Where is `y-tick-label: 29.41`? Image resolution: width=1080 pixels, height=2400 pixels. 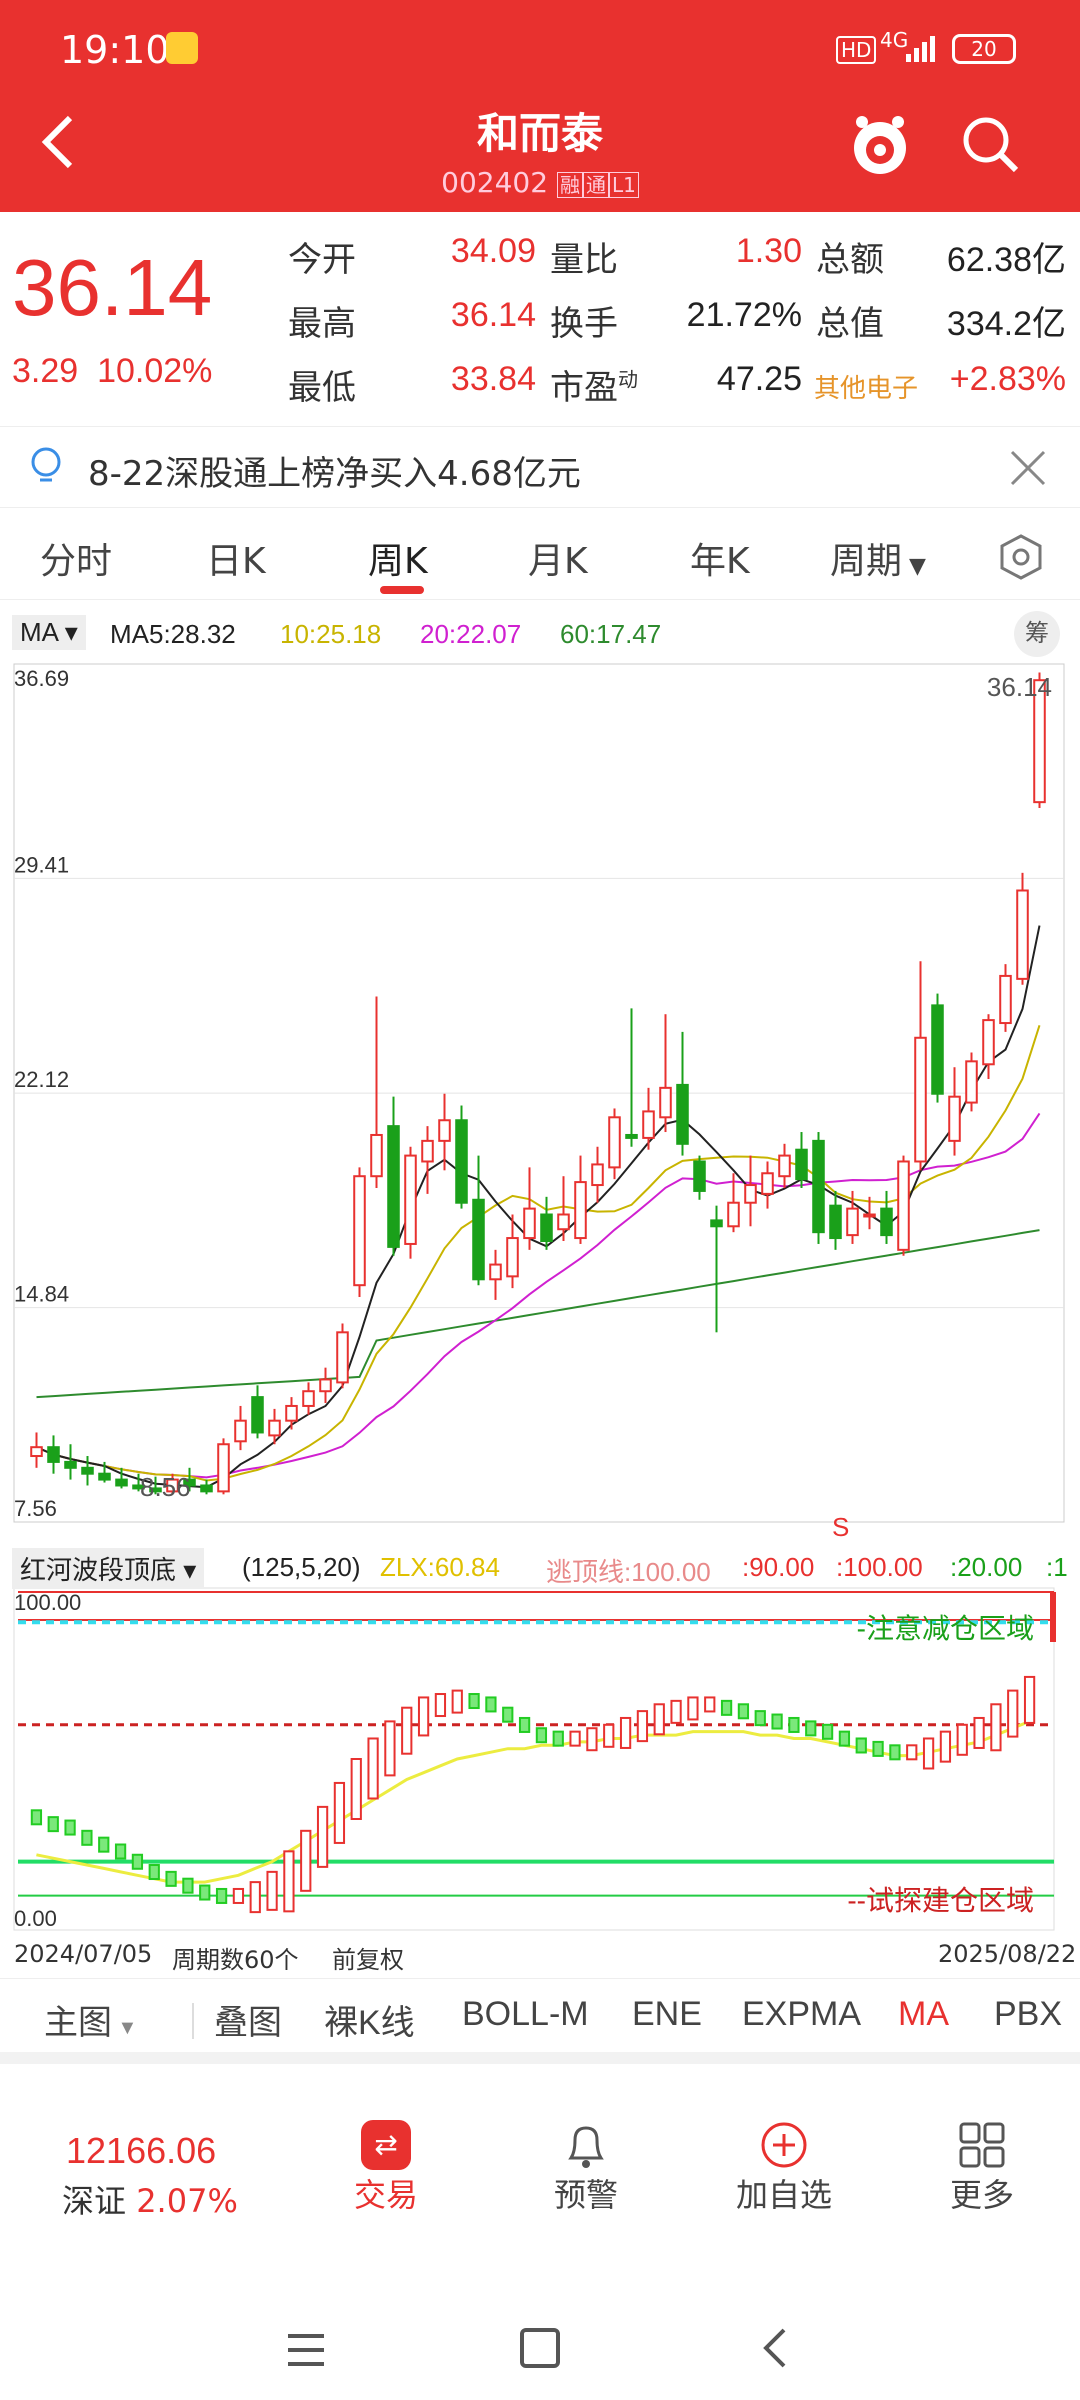
y-tick-label: 29.41 is located at coordinates (41, 864).